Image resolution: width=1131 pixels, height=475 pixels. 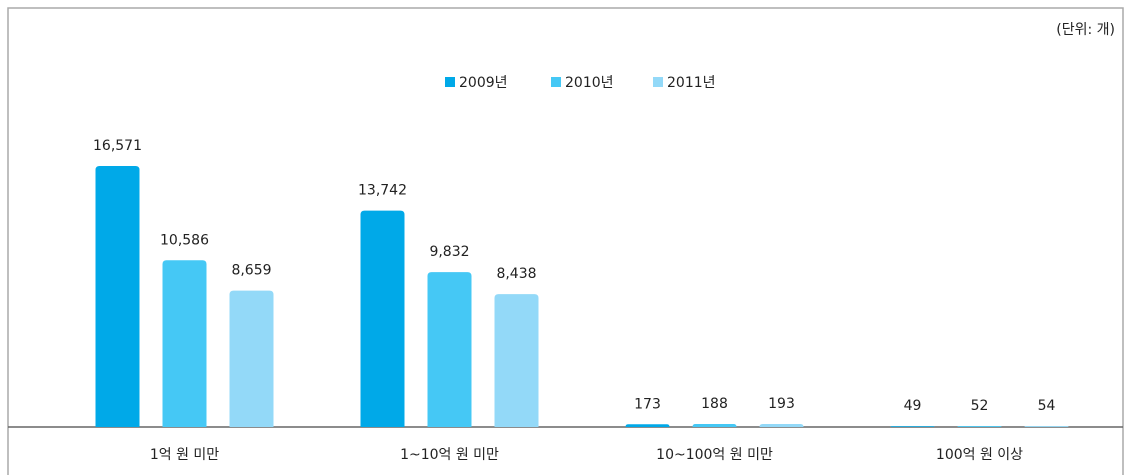 I want to click on value-label: 16,571, so click(x=117, y=146).